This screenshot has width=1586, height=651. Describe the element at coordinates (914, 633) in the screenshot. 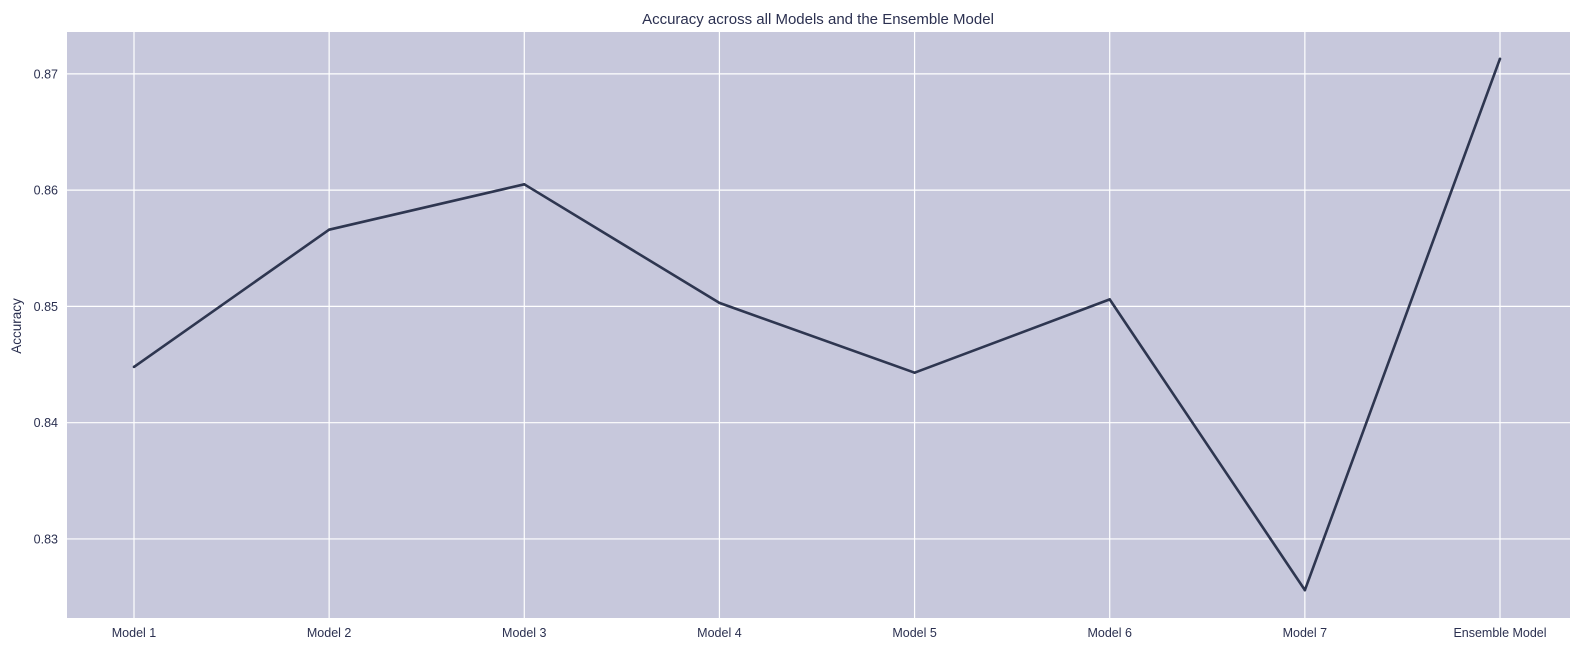

I see `x-tick-label: Model 5` at that location.